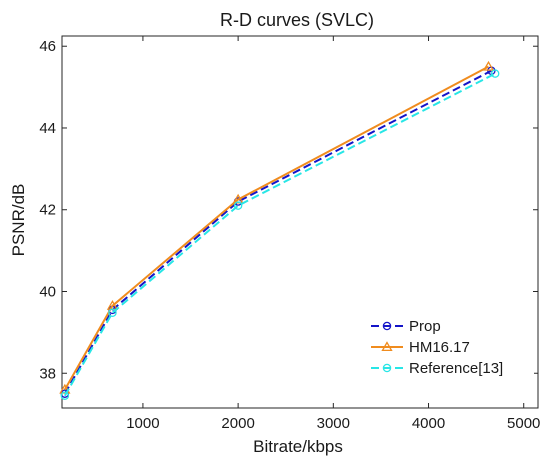  Describe the element at coordinates (237, 423) in the screenshot. I see `x-tick-label: 2000` at that location.